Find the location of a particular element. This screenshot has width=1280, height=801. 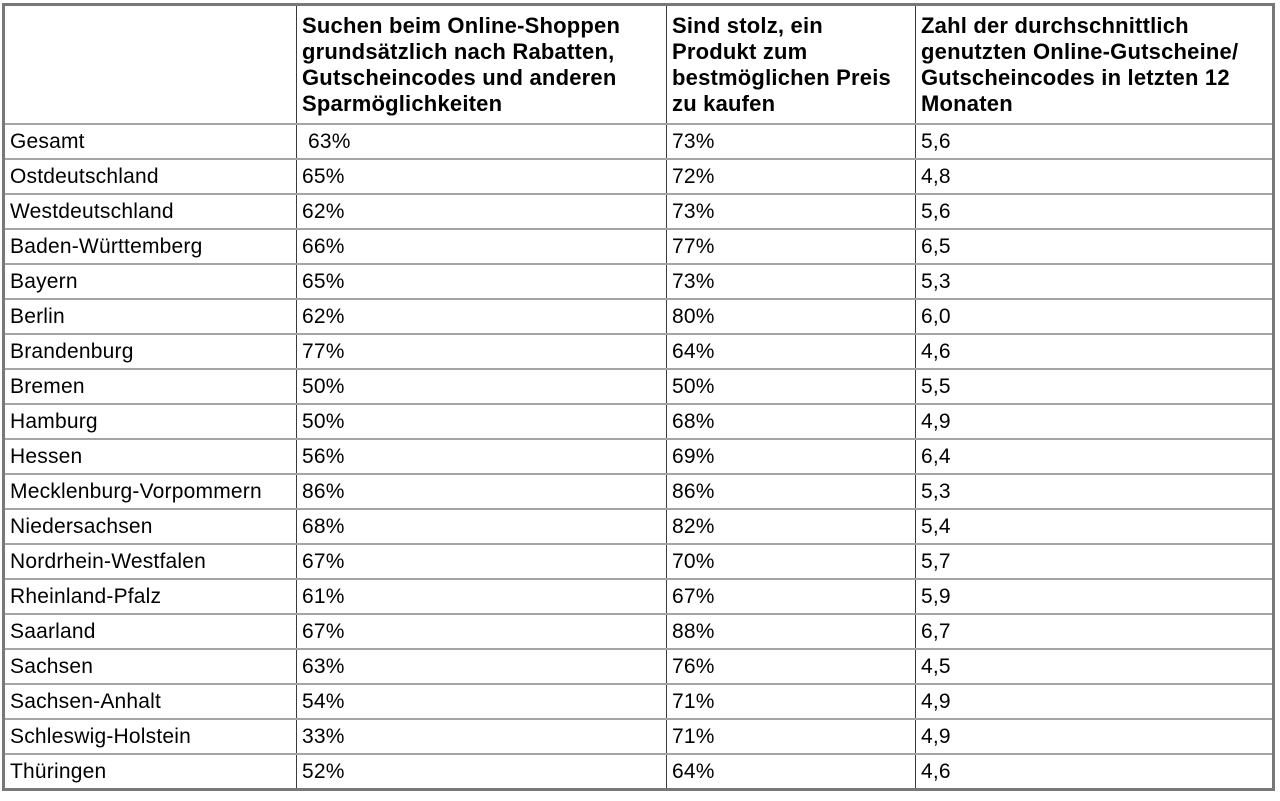

region-cell: Nordrhein-Westfalen is located at coordinates (150, 561).